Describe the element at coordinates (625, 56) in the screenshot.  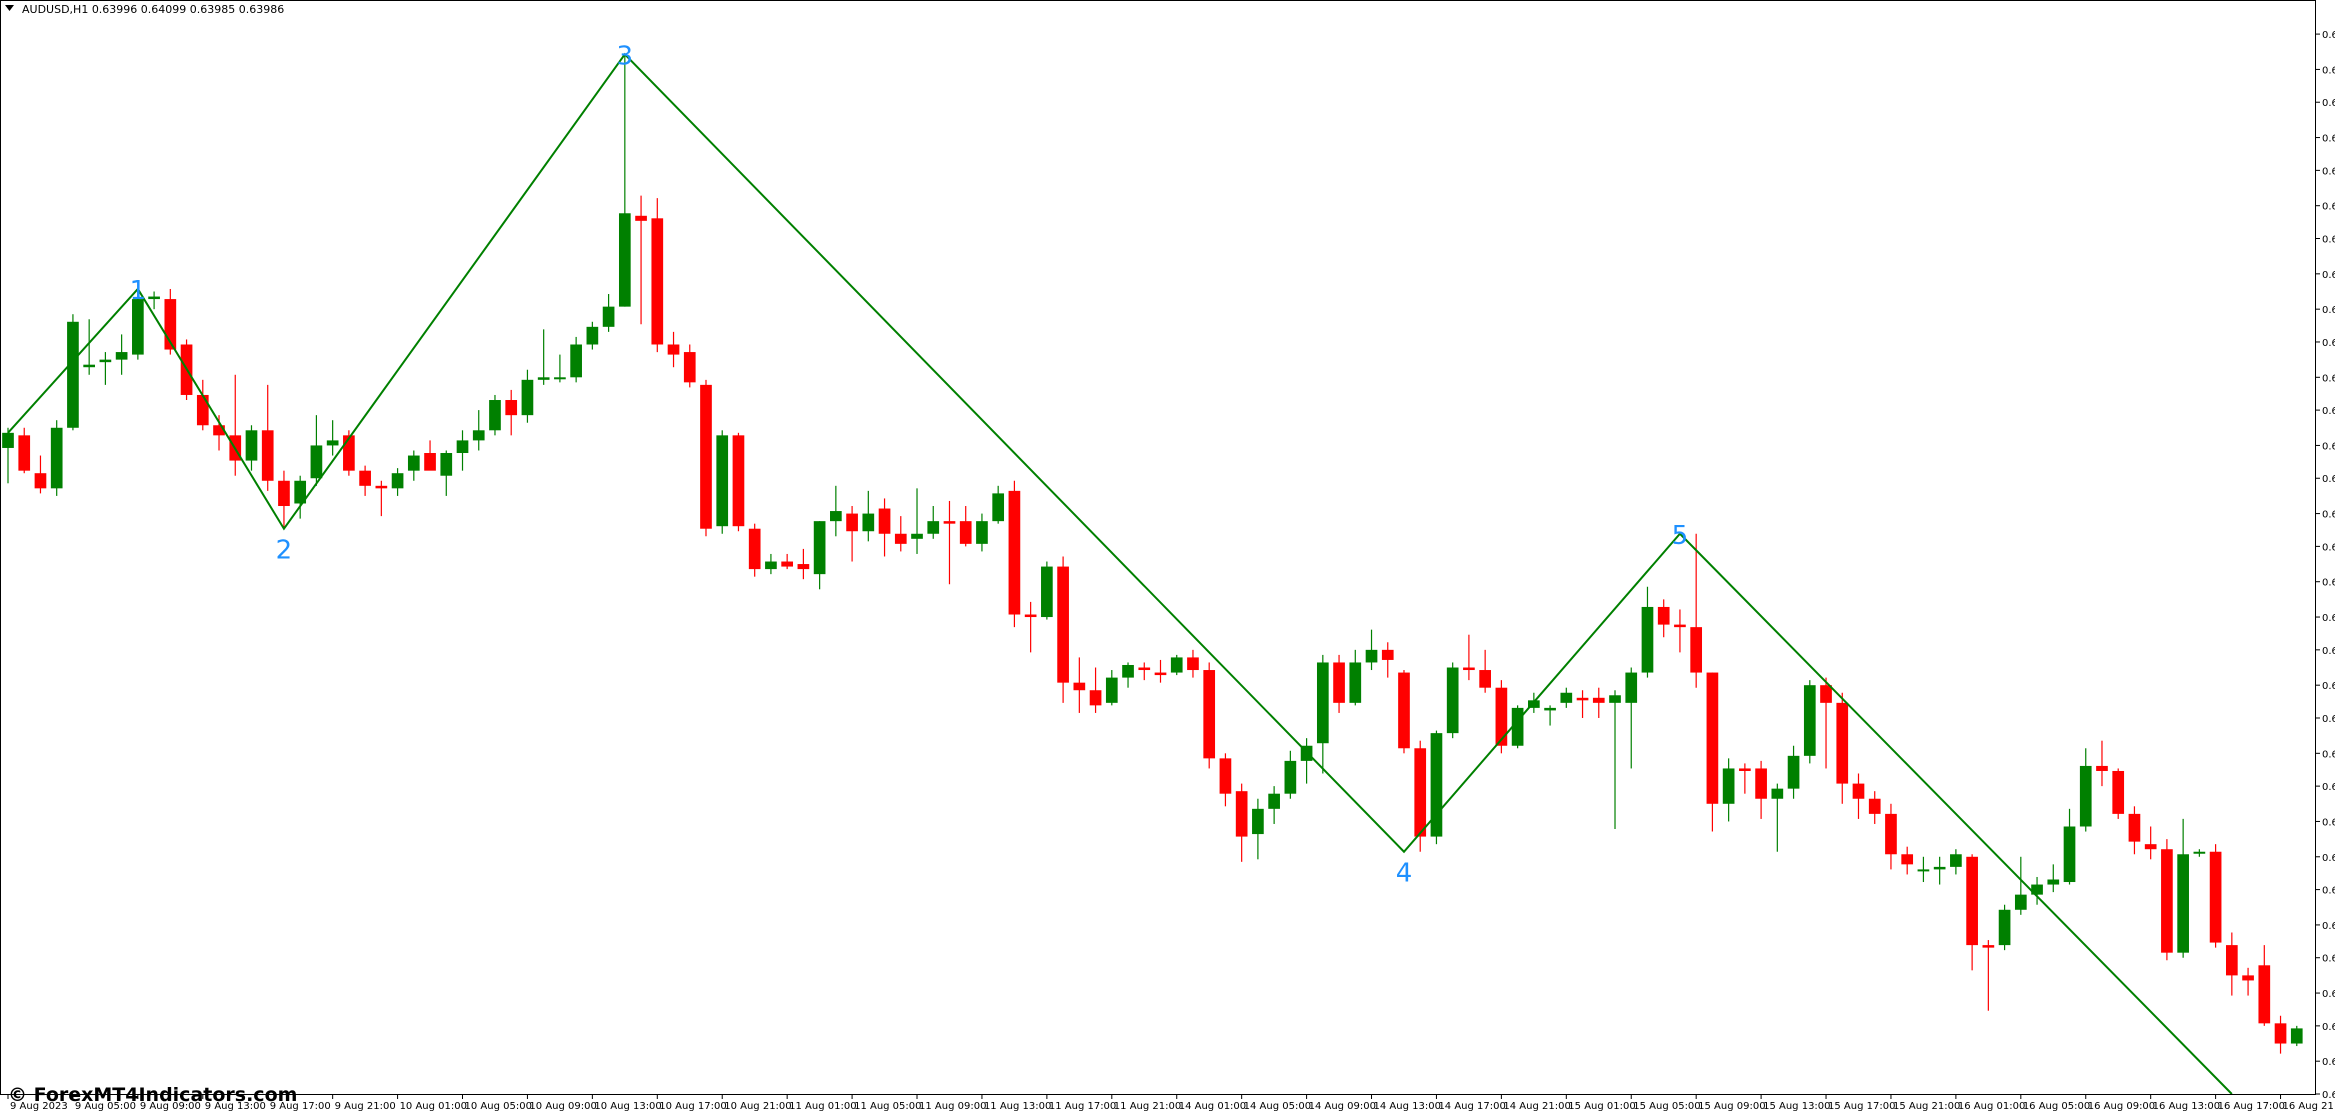
I see `wave-label-3: 3` at that location.